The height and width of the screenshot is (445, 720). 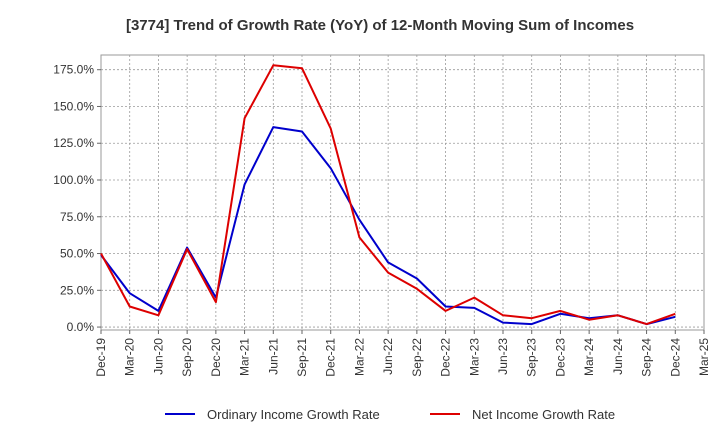 I want to click on x-tick-label: Mar-25, so click(x=704, y=357).